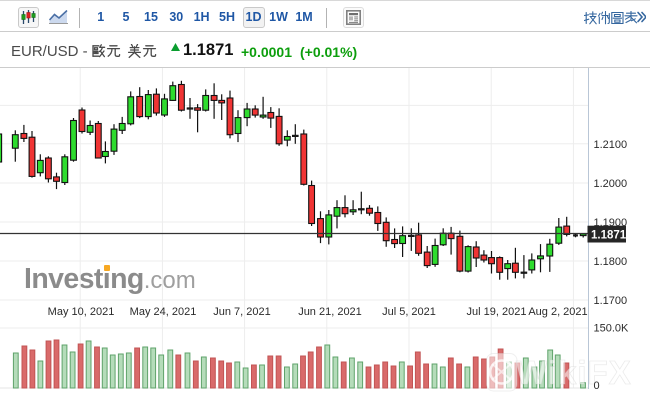  I want to click on svg-text: 1.1900, so click(611, 223).